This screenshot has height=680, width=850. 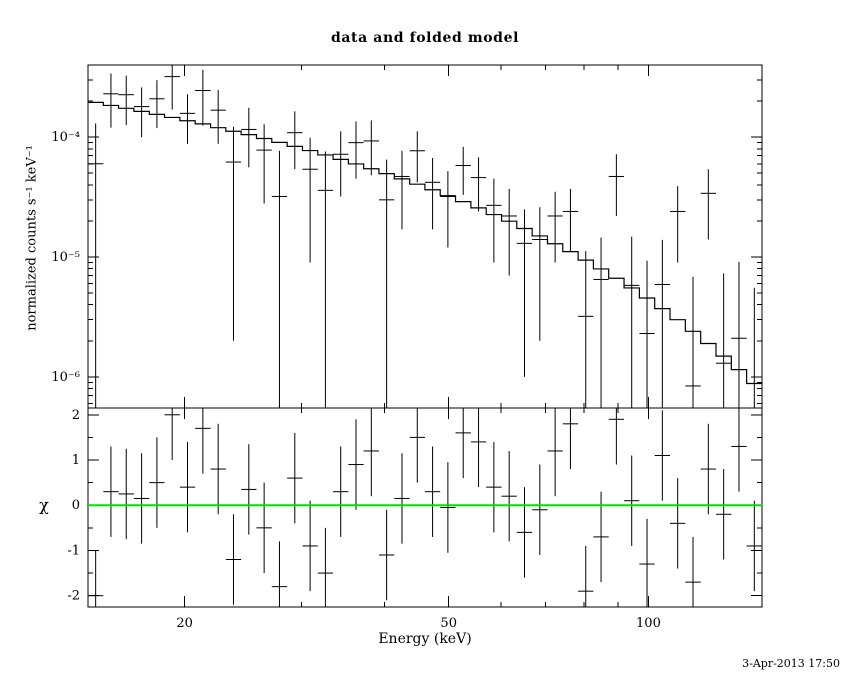 I want to click on y-tick-label-top: 10⁻⁵, so click(x=65, y=257).